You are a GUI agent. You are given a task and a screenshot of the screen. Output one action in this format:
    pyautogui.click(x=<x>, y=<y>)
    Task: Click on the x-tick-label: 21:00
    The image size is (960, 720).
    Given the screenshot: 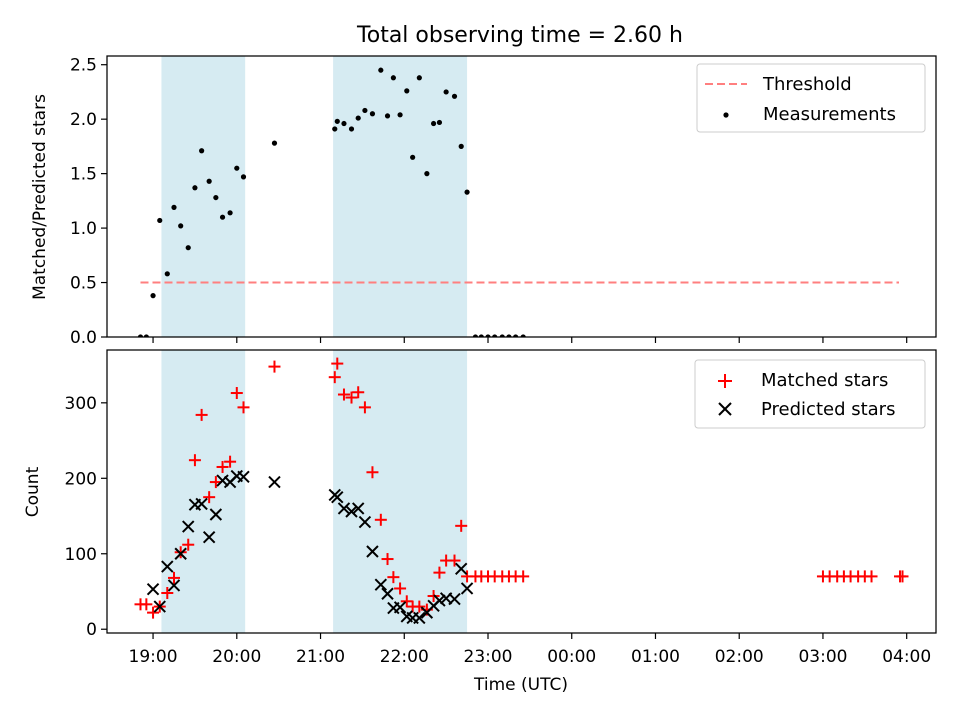 What is the action you would take?
    pyautogui.click(x=320, y=657)
    